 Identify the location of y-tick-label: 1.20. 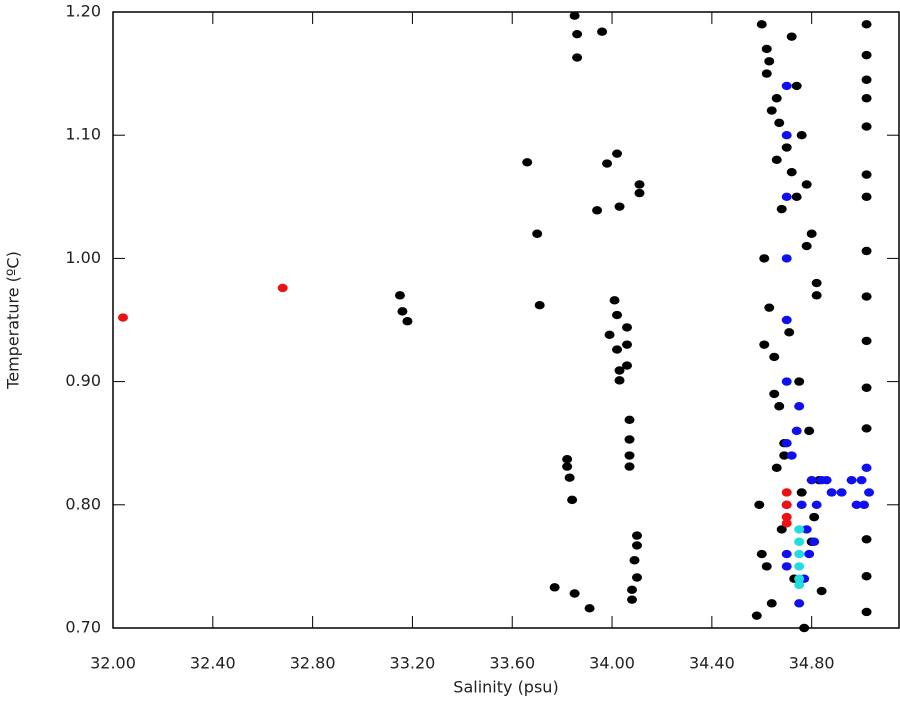
(83, 11).